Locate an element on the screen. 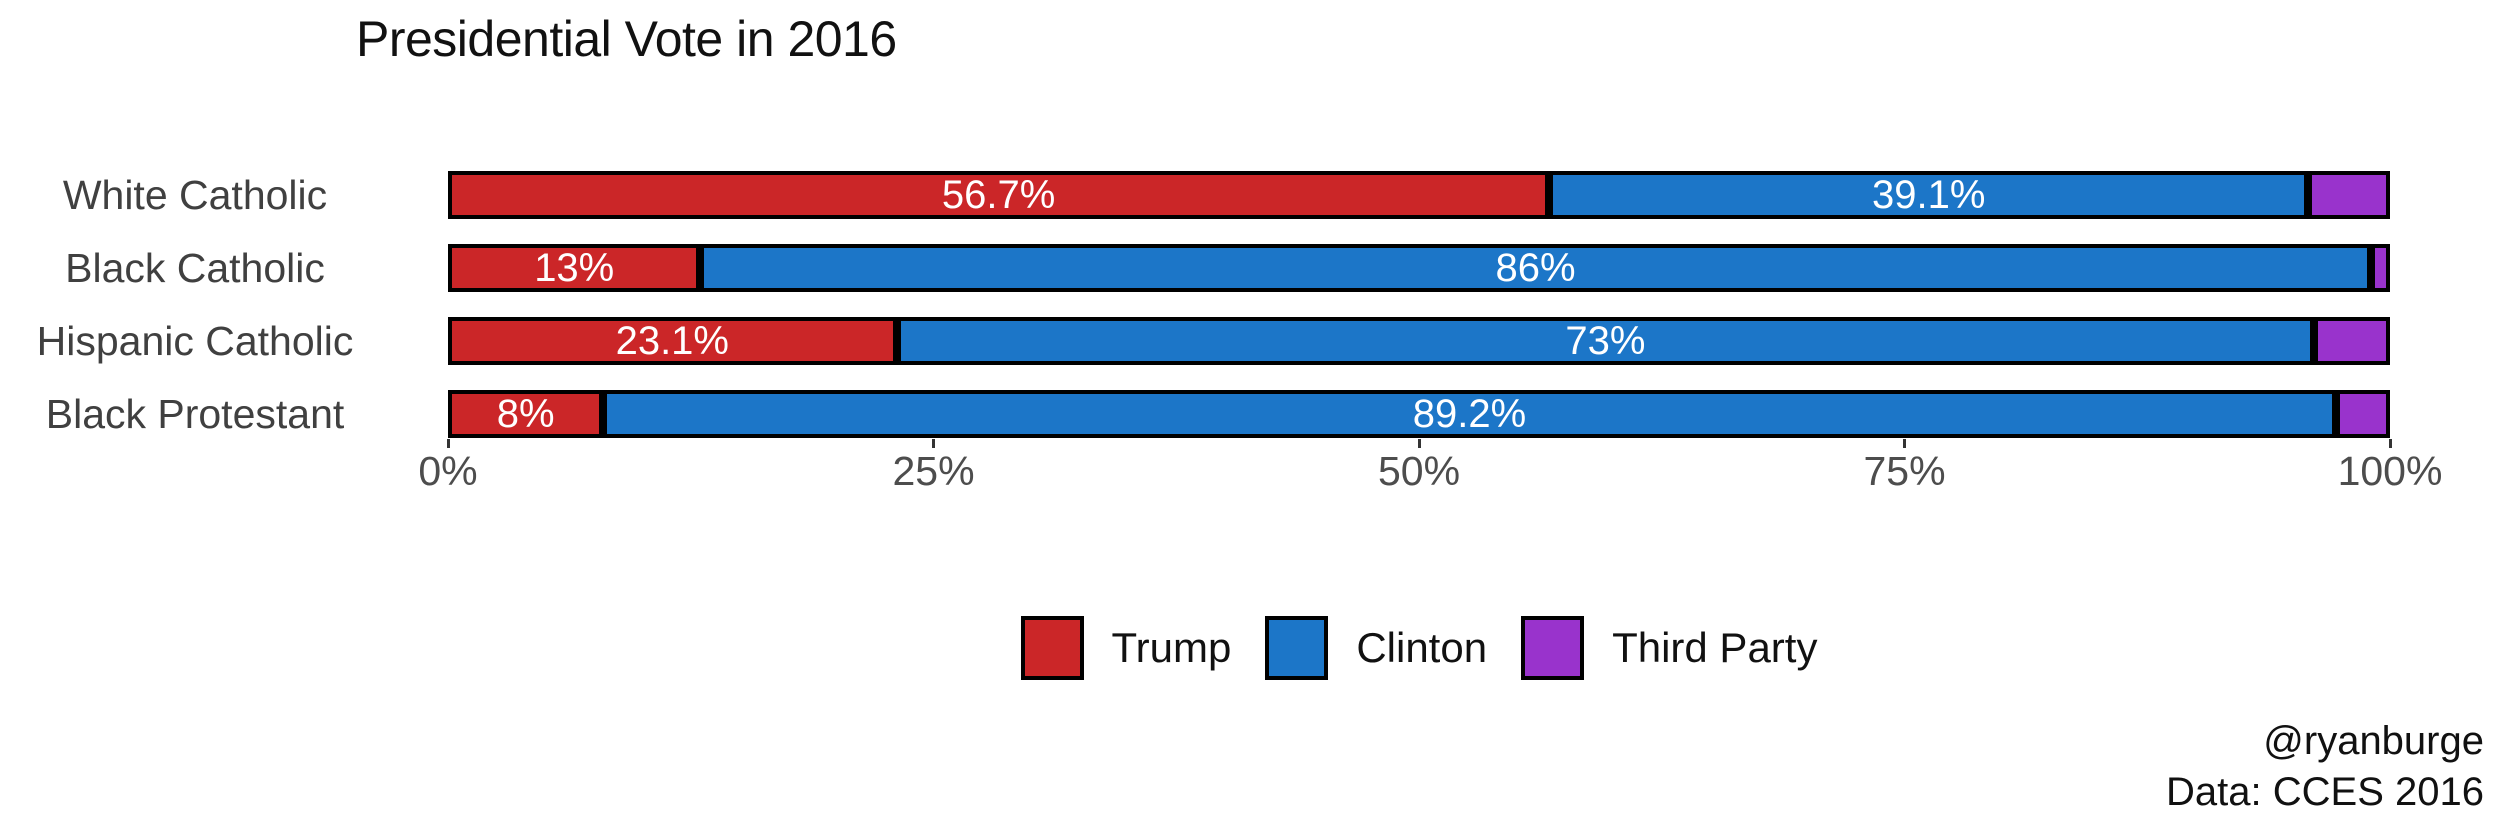  chart-row: Black Protestant 8% 89.2% is located at coordinates (1250, 414).